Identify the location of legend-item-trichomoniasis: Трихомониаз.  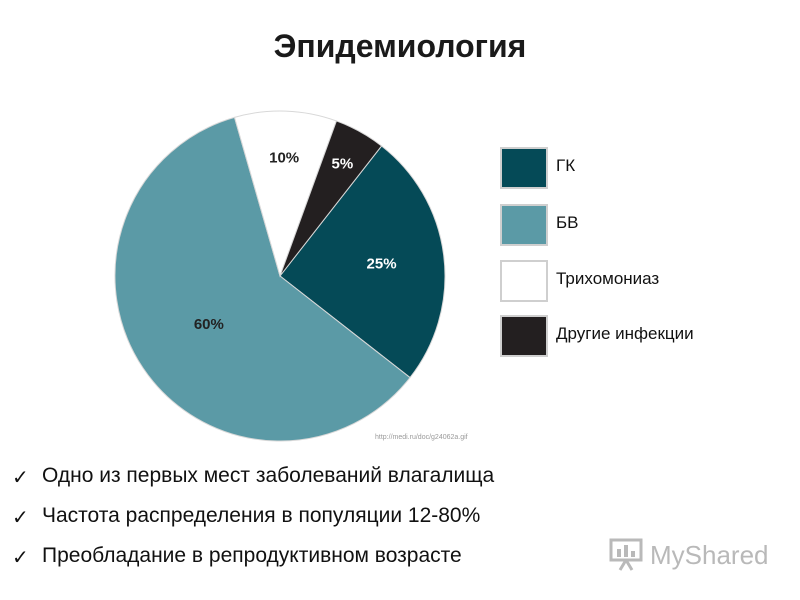
(630, 282).